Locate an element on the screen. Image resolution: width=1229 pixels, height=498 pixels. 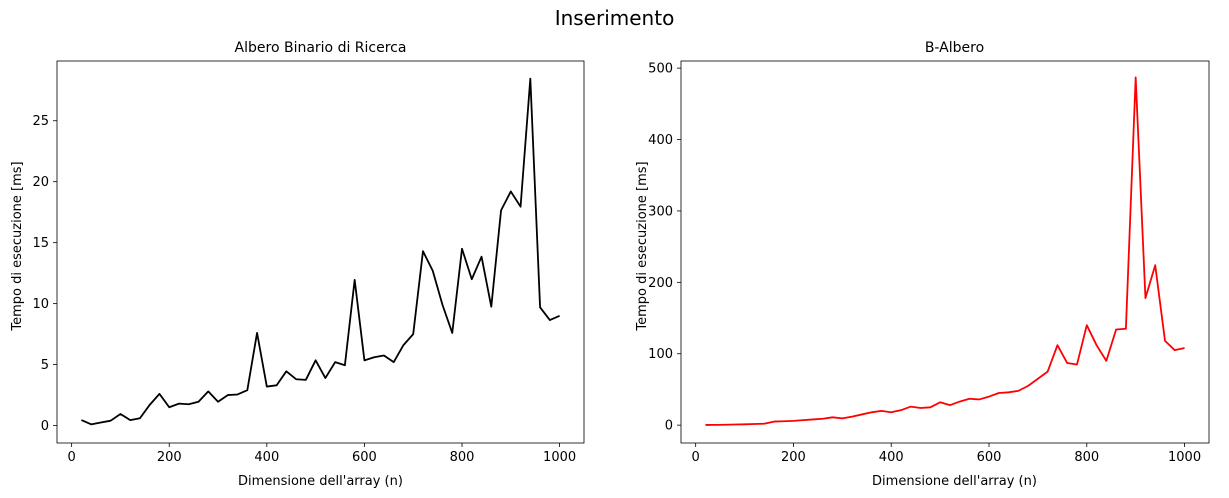
right-chart-x-tick-label: 200 is located at coordinates (793, 457).